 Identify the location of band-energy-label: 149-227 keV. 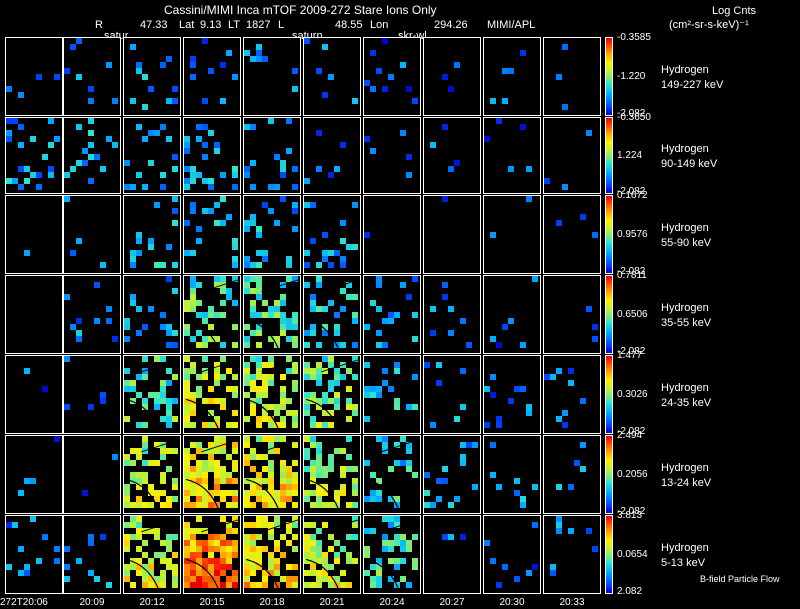
(692, 84).